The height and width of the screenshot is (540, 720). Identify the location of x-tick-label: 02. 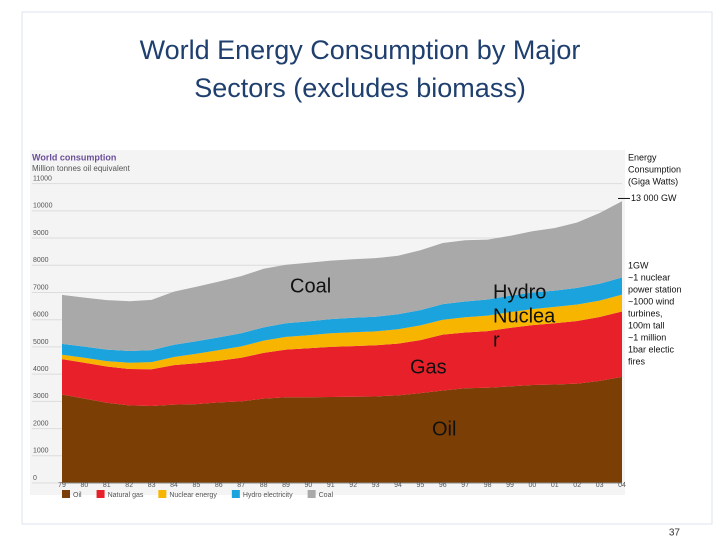
(577, 485).